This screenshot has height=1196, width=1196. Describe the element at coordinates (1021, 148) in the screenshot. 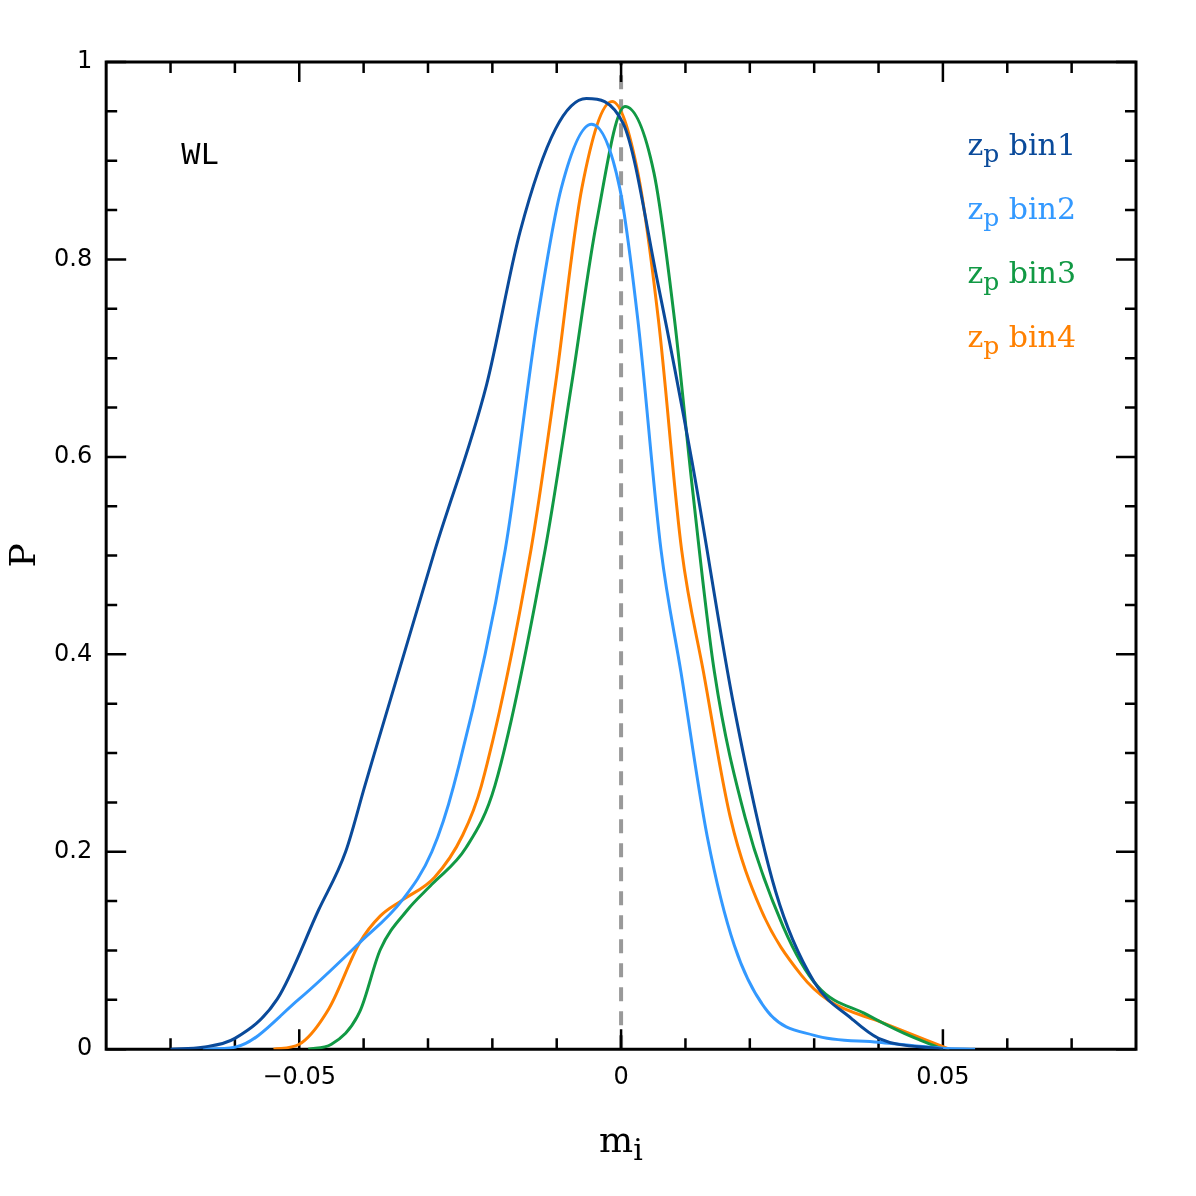

I see `text: z$_{p}$ bin1` at that location.